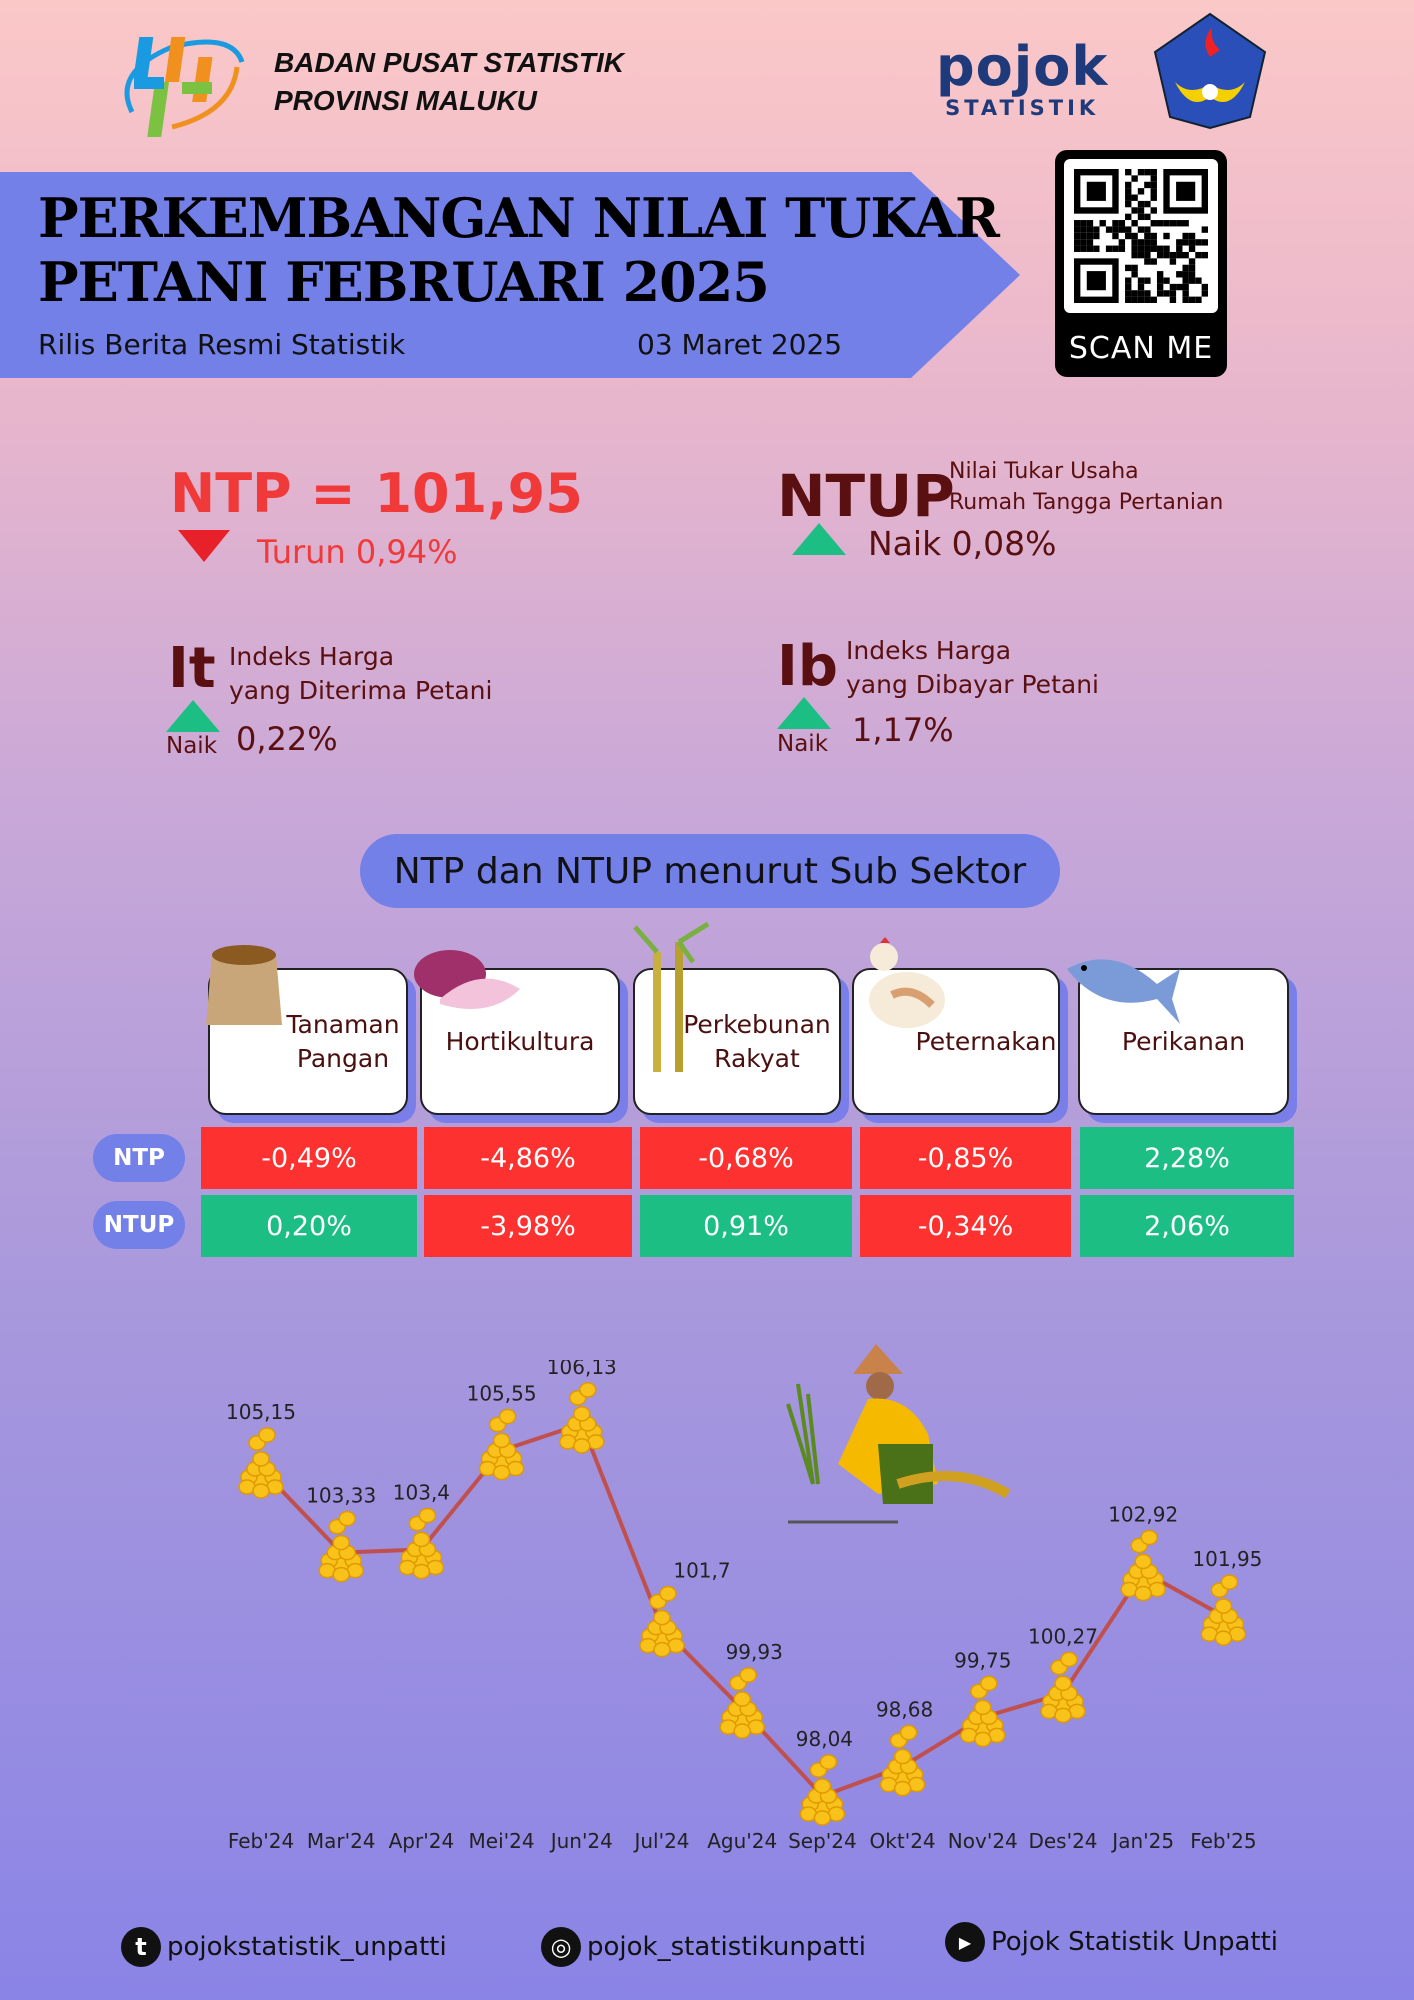 The width and height of the screenshot is (1414, 2000). I want to click on ntup-change-cell: 0,20%, so click(309, 1226).